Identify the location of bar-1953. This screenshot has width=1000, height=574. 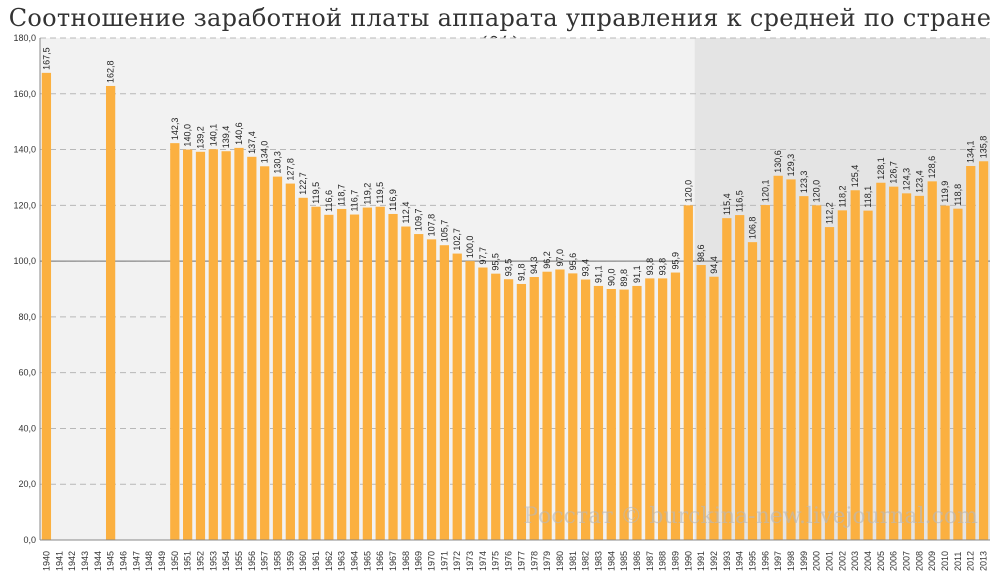
(213, 344).